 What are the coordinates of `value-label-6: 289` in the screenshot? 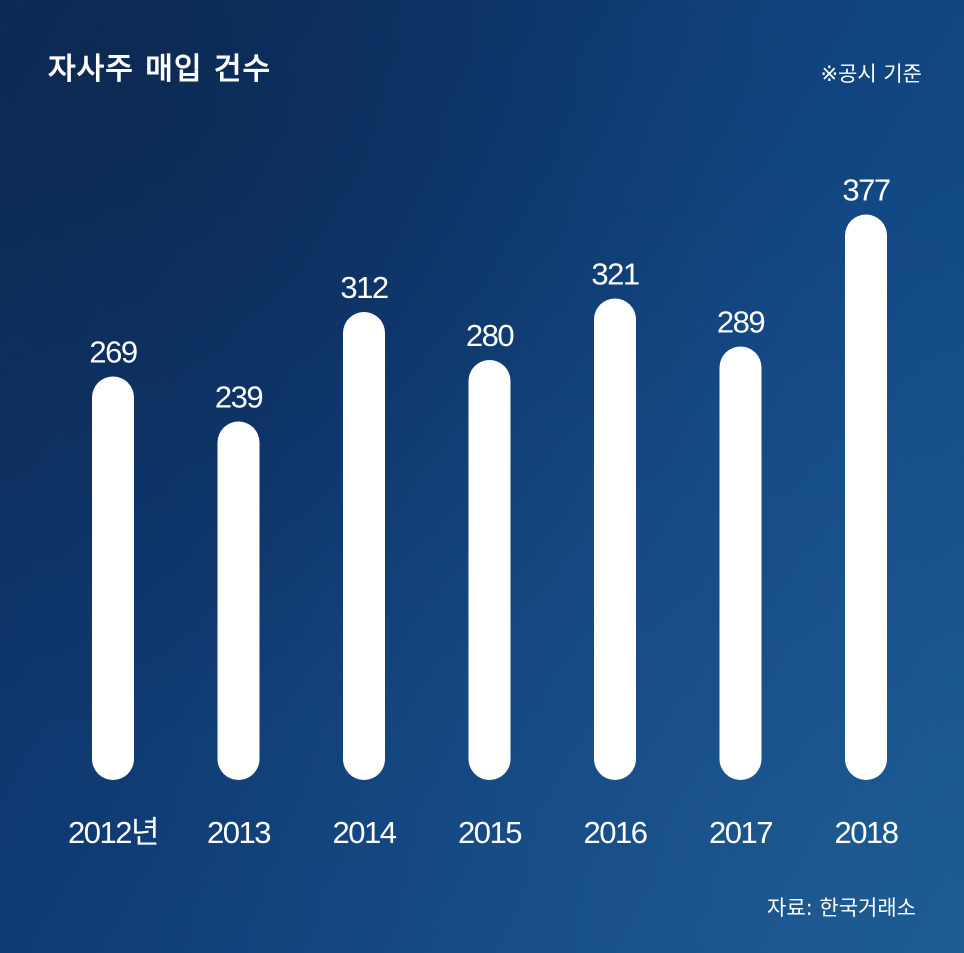 It's located at (740, 322).